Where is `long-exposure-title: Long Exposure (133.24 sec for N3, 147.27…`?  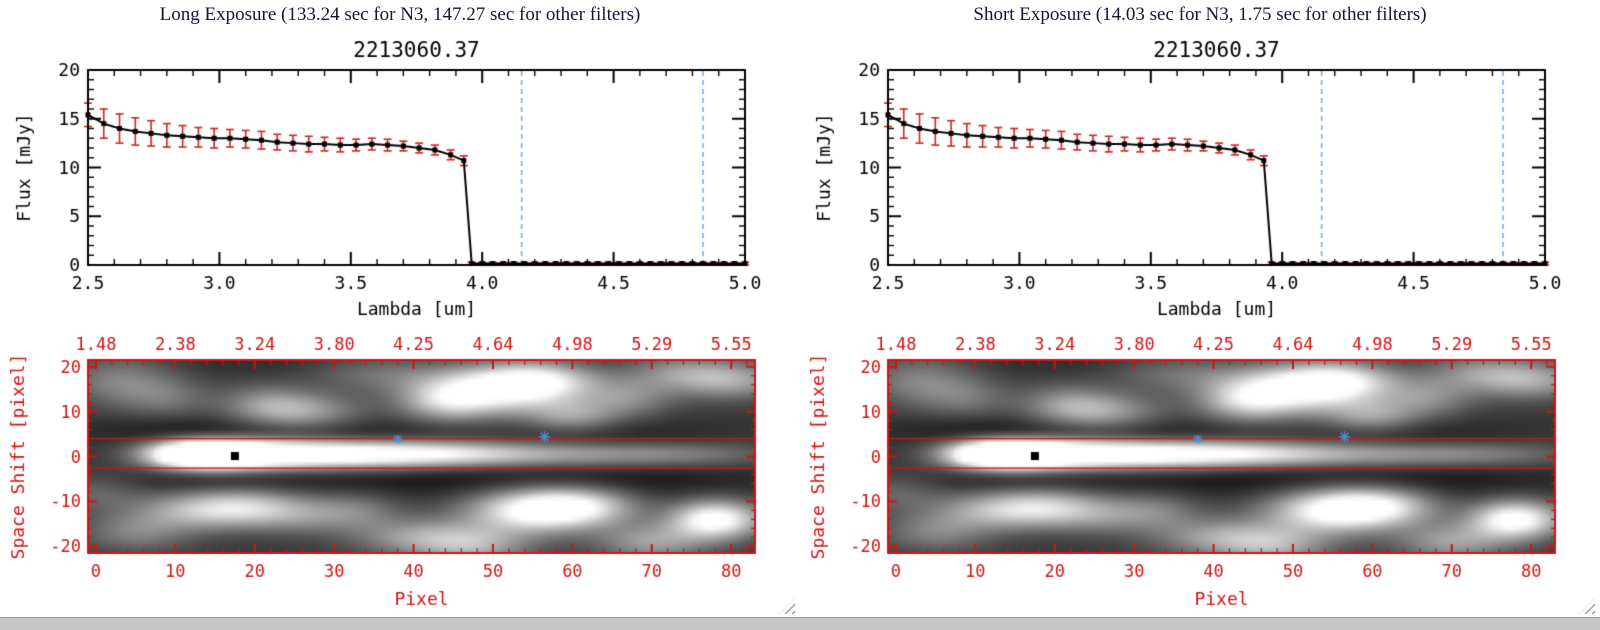 long-exposure-title: Long Exposure (133.24 sec for N3, 147.27… is located at coordinates (400, 14).